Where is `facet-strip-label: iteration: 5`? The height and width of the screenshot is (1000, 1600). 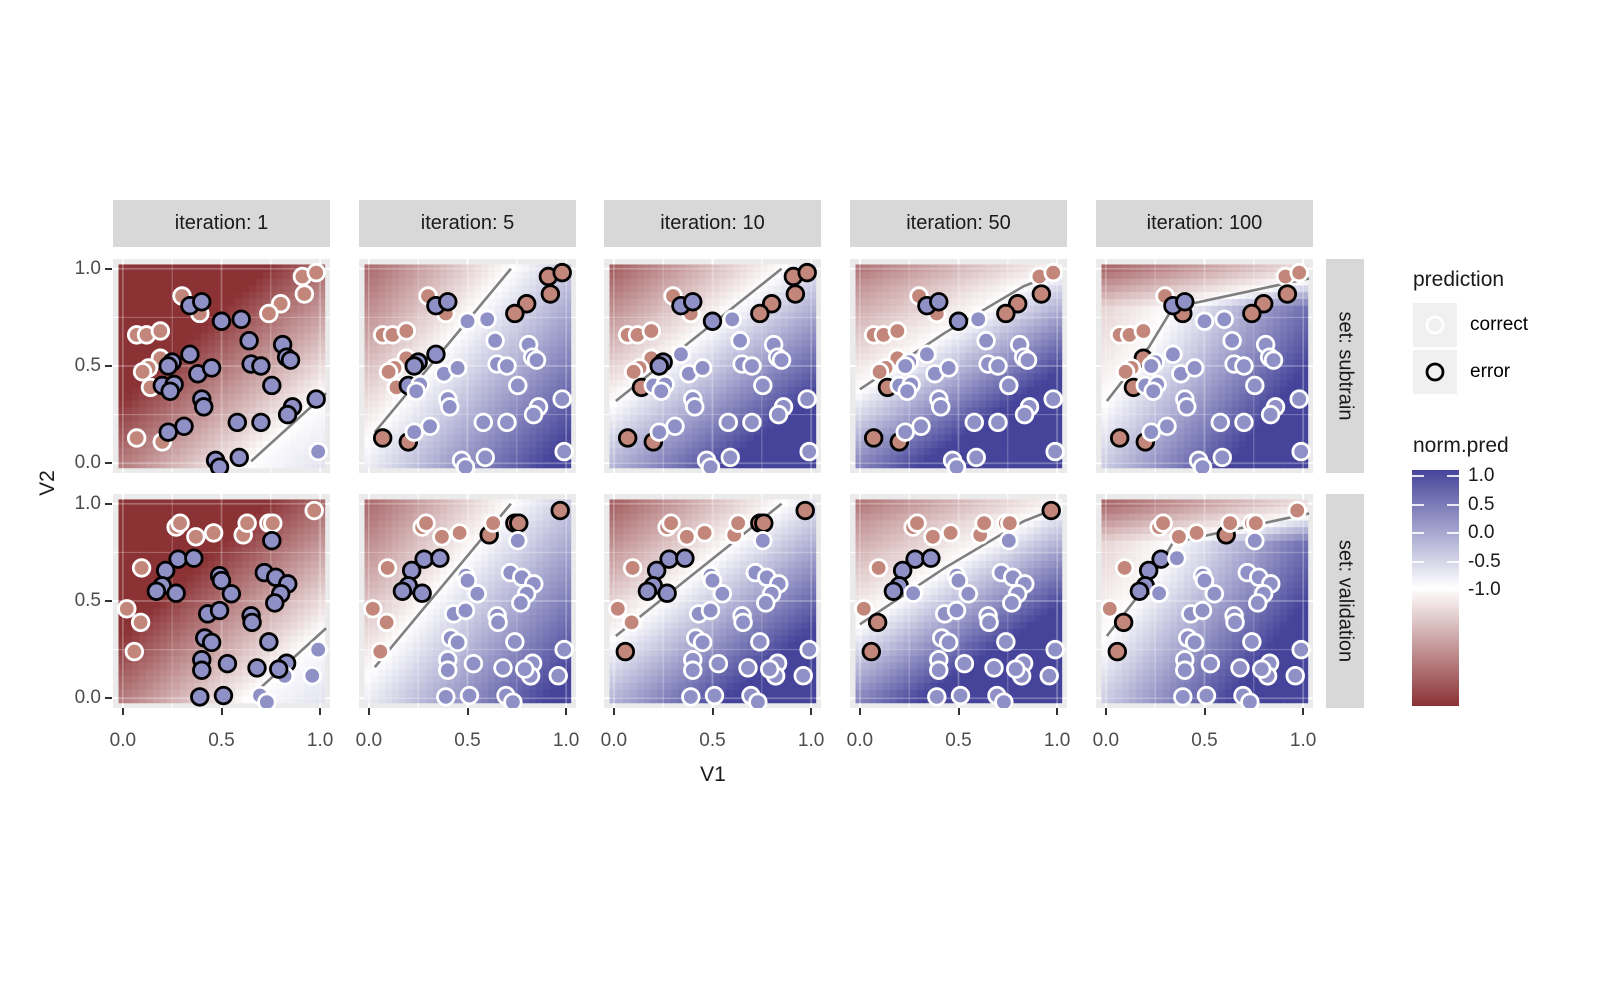 facet-strip-label: iteration: 5 is located at coordinates (467, 223).